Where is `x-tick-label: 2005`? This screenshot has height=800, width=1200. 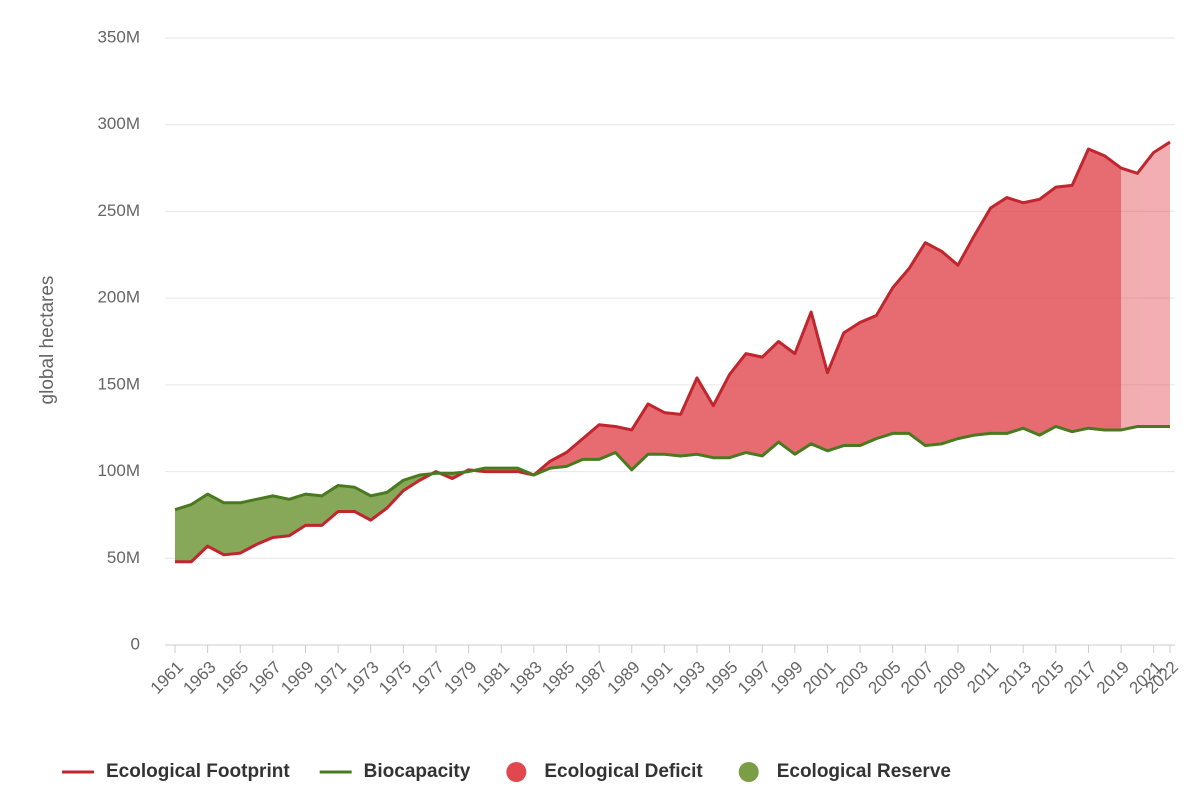 x-tick-label: 2005 is located at coordinates (885, 678).